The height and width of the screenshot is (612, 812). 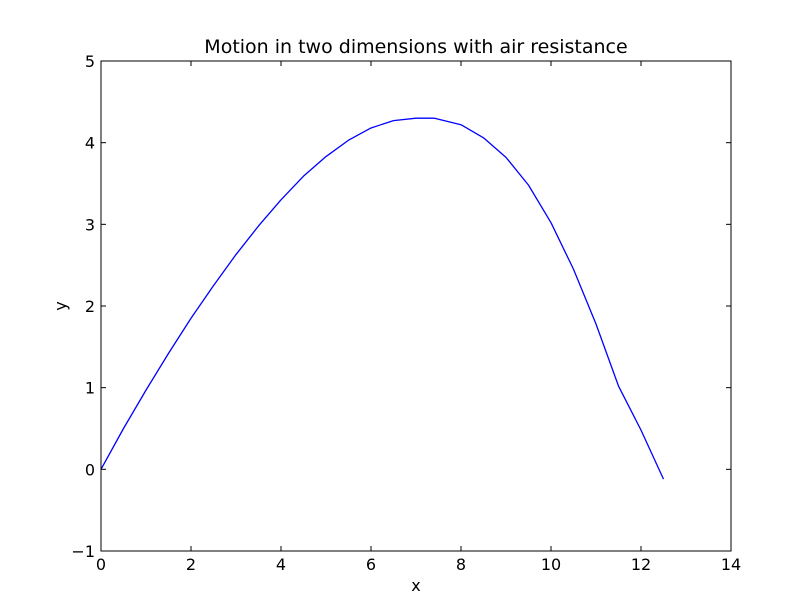 What do you see at coordinates (371, 564) in the screenshot?
I see `x-tick-label: 6` at bounding box center [371, 564].